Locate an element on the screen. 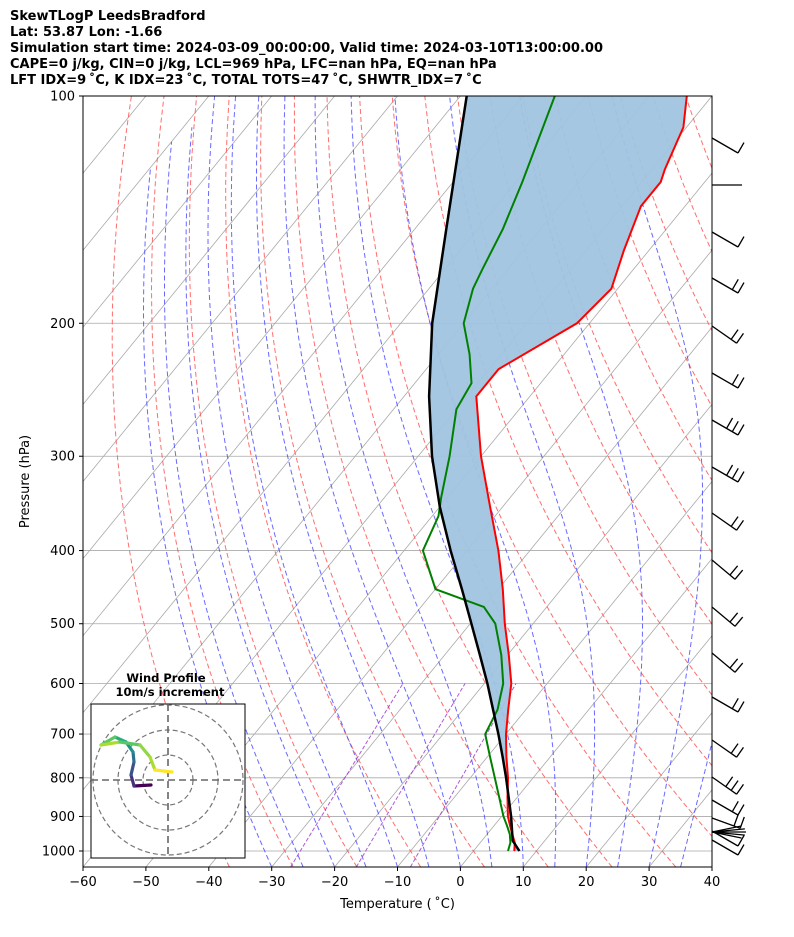  y-tick-label: 800 is located at coordinates (62, 778).